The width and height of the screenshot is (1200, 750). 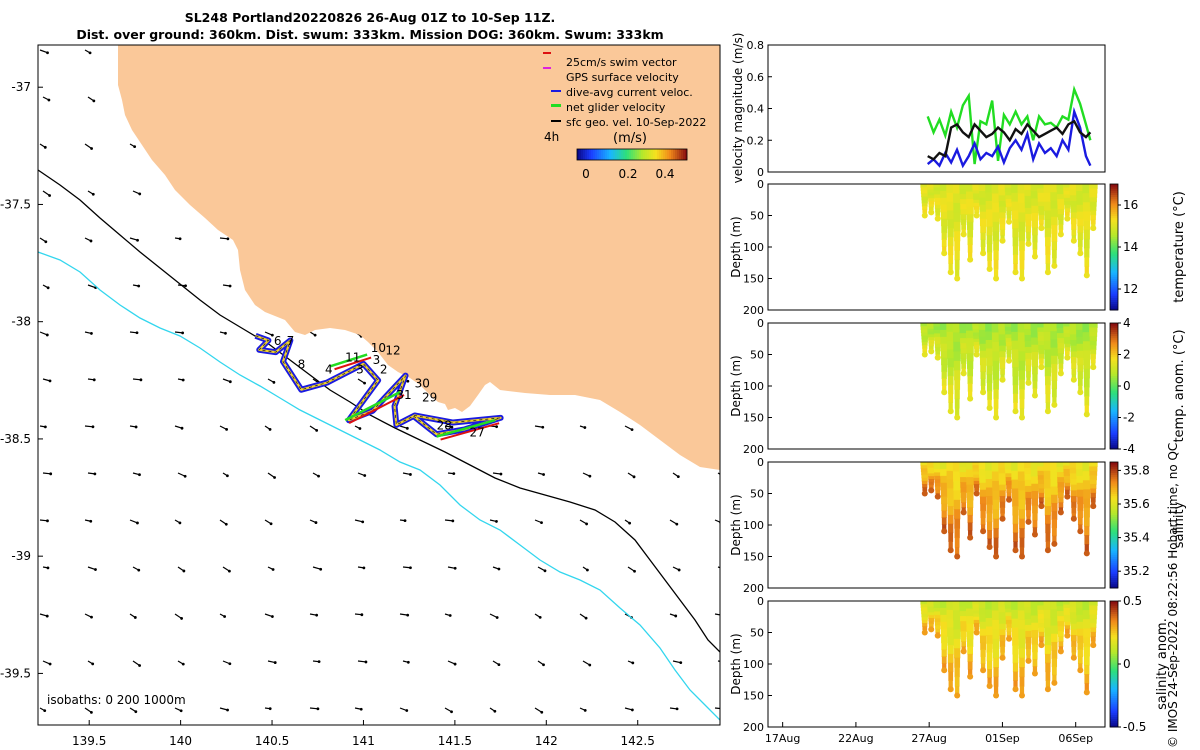 What do you see at coordinates (1127, 386) in the screenshot?
I see `colorbar-tick-label: 0` at bounding box center [1127, 386].